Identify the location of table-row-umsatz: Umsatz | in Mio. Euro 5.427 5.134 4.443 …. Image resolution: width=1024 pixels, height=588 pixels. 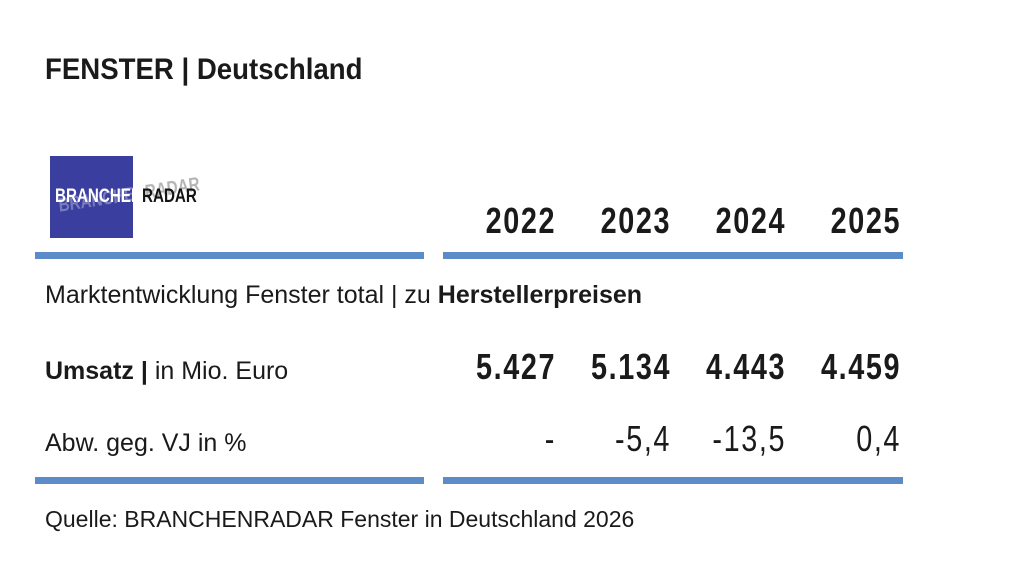
(473, 367).